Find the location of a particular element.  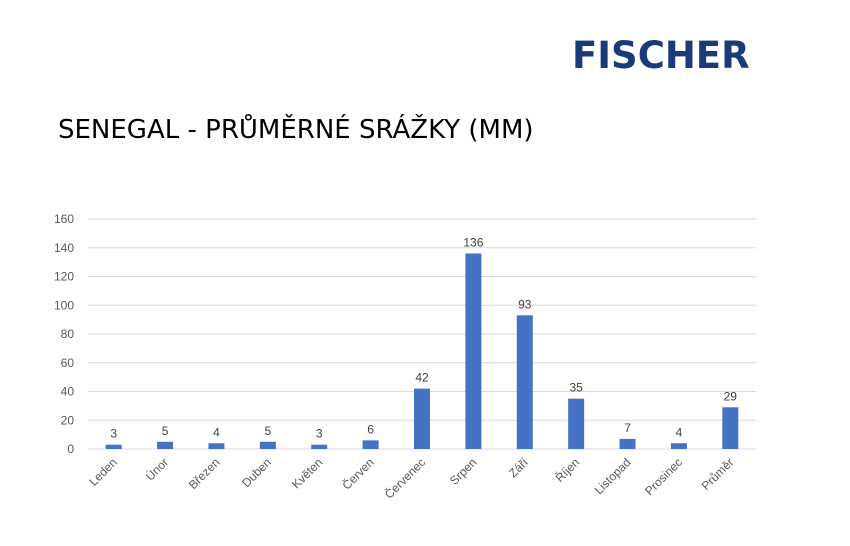

data-label: 93 is located at coordinates (525, 304).